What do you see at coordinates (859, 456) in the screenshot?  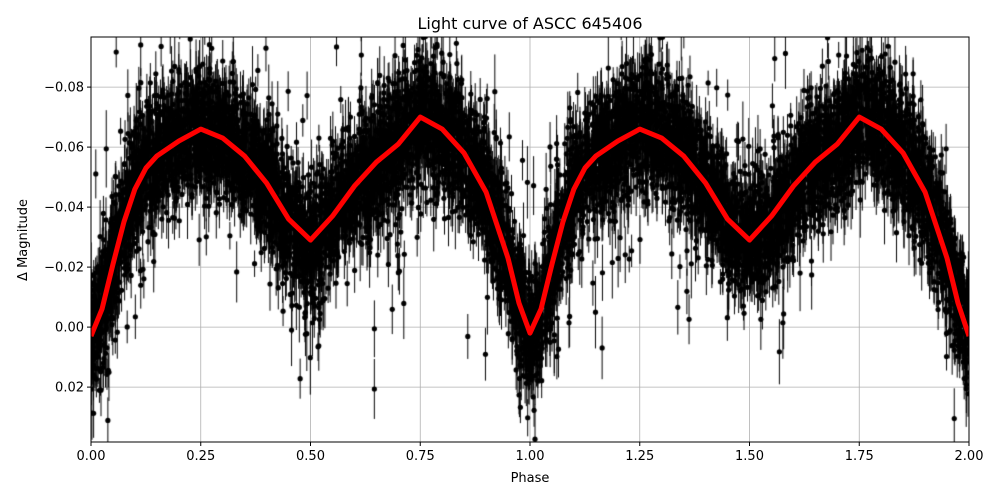 I see `x-tick-label: 1.75` at bounding box center [859, 456].